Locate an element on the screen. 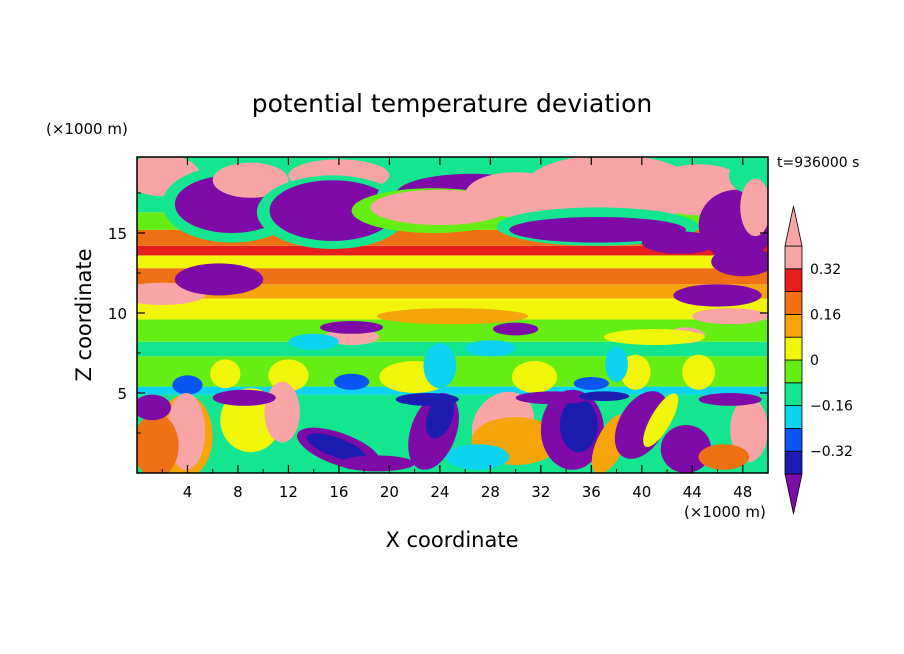  x-tick-label: 48 is located at coordinates (742, 492).